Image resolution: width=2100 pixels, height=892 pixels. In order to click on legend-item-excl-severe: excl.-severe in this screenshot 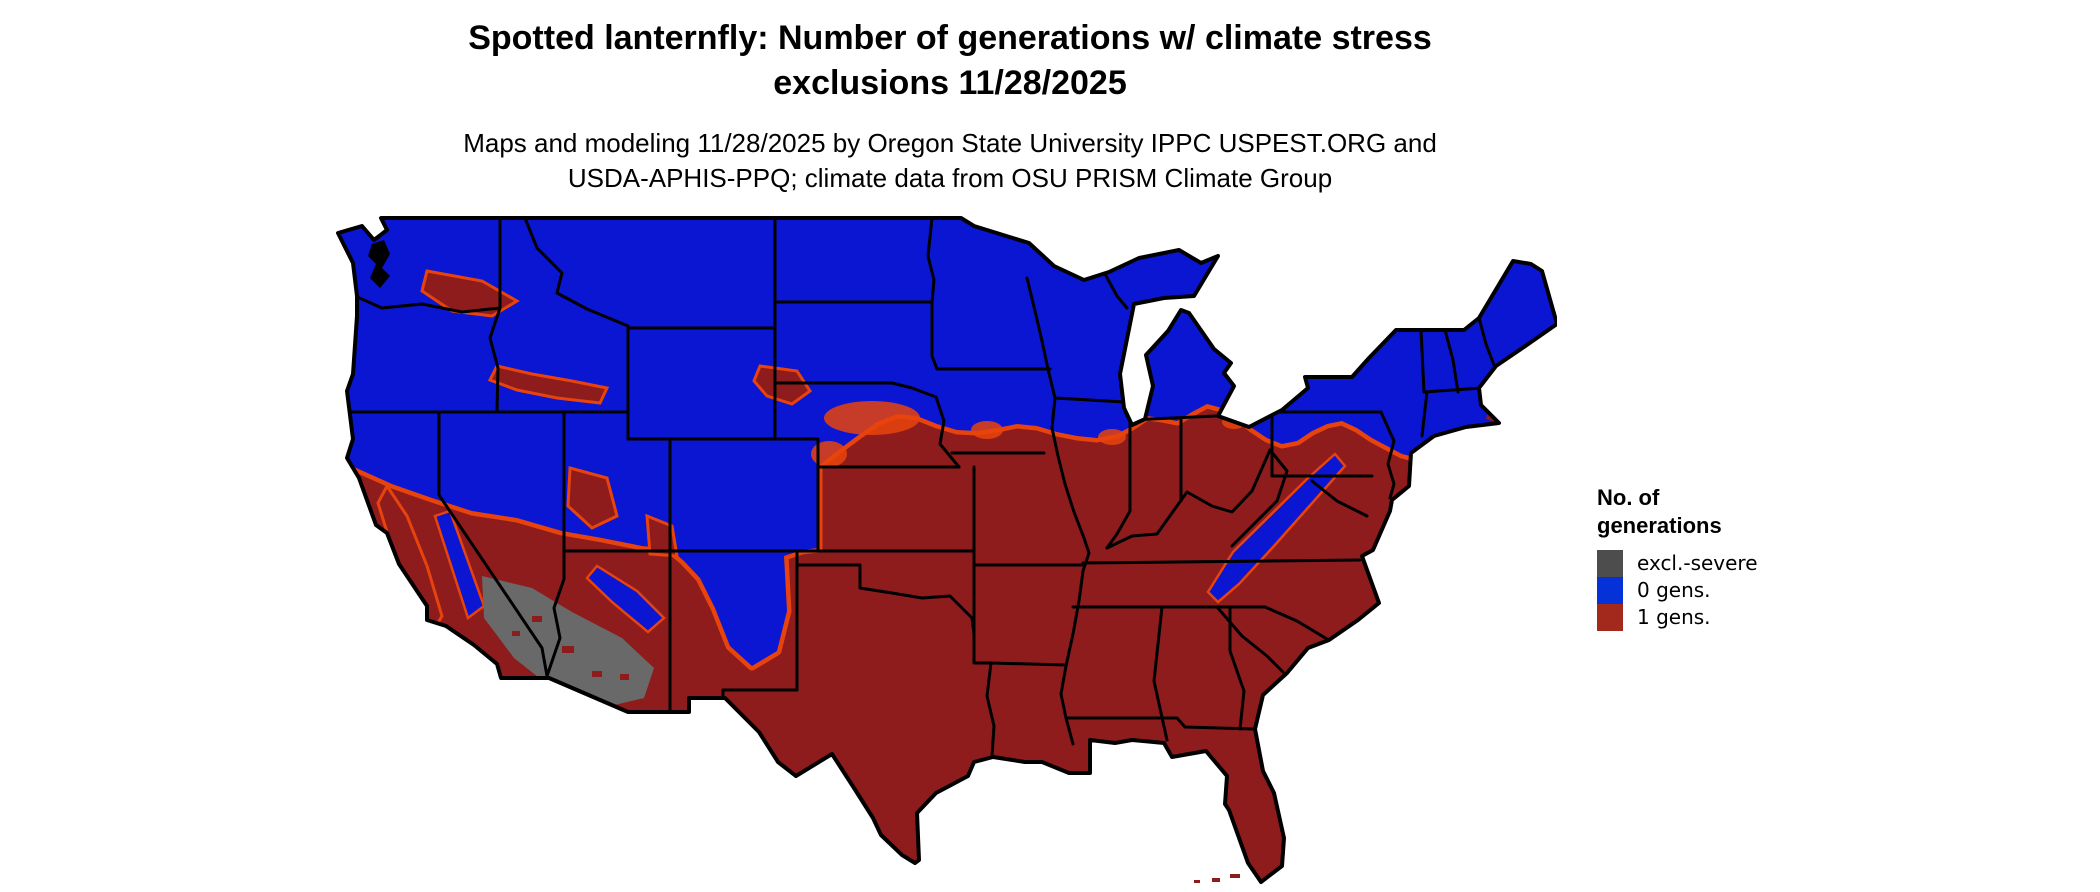, I will do `click(1677, 563)`.